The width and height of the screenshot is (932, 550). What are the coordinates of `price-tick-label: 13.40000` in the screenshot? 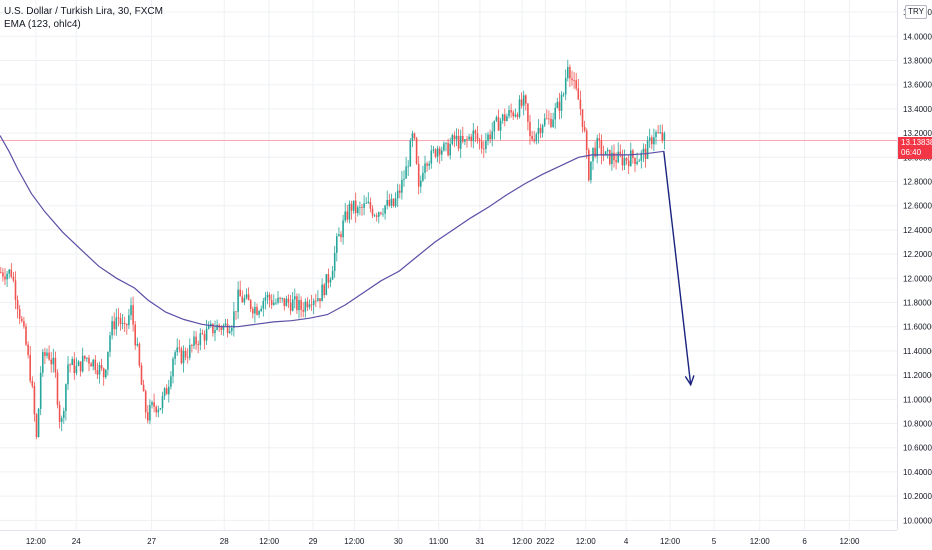 It's located at (917, 109).